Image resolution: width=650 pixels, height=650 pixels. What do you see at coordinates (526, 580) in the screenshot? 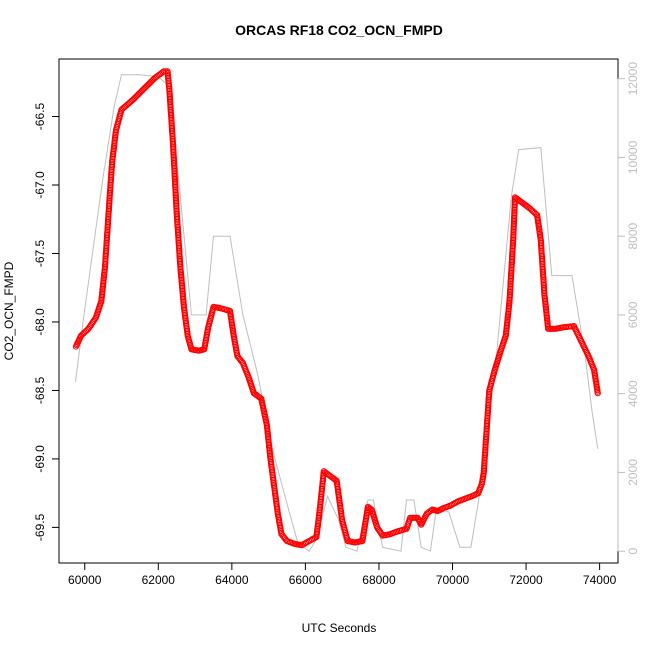
I see `x-tick-label: 72000` at bounding box center [526, 580].